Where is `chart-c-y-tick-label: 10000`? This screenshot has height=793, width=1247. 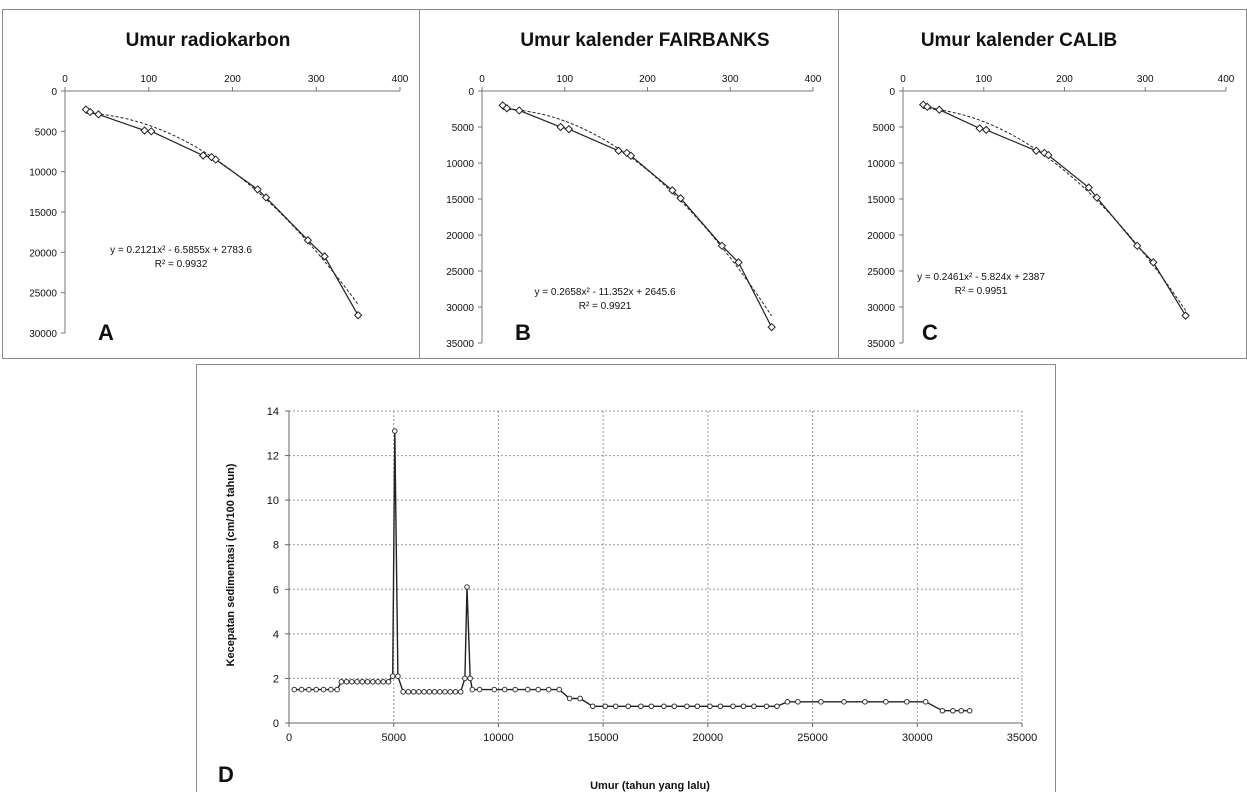 chart-c-y-tick-label: 10000 is located at coordinates (881, 164).